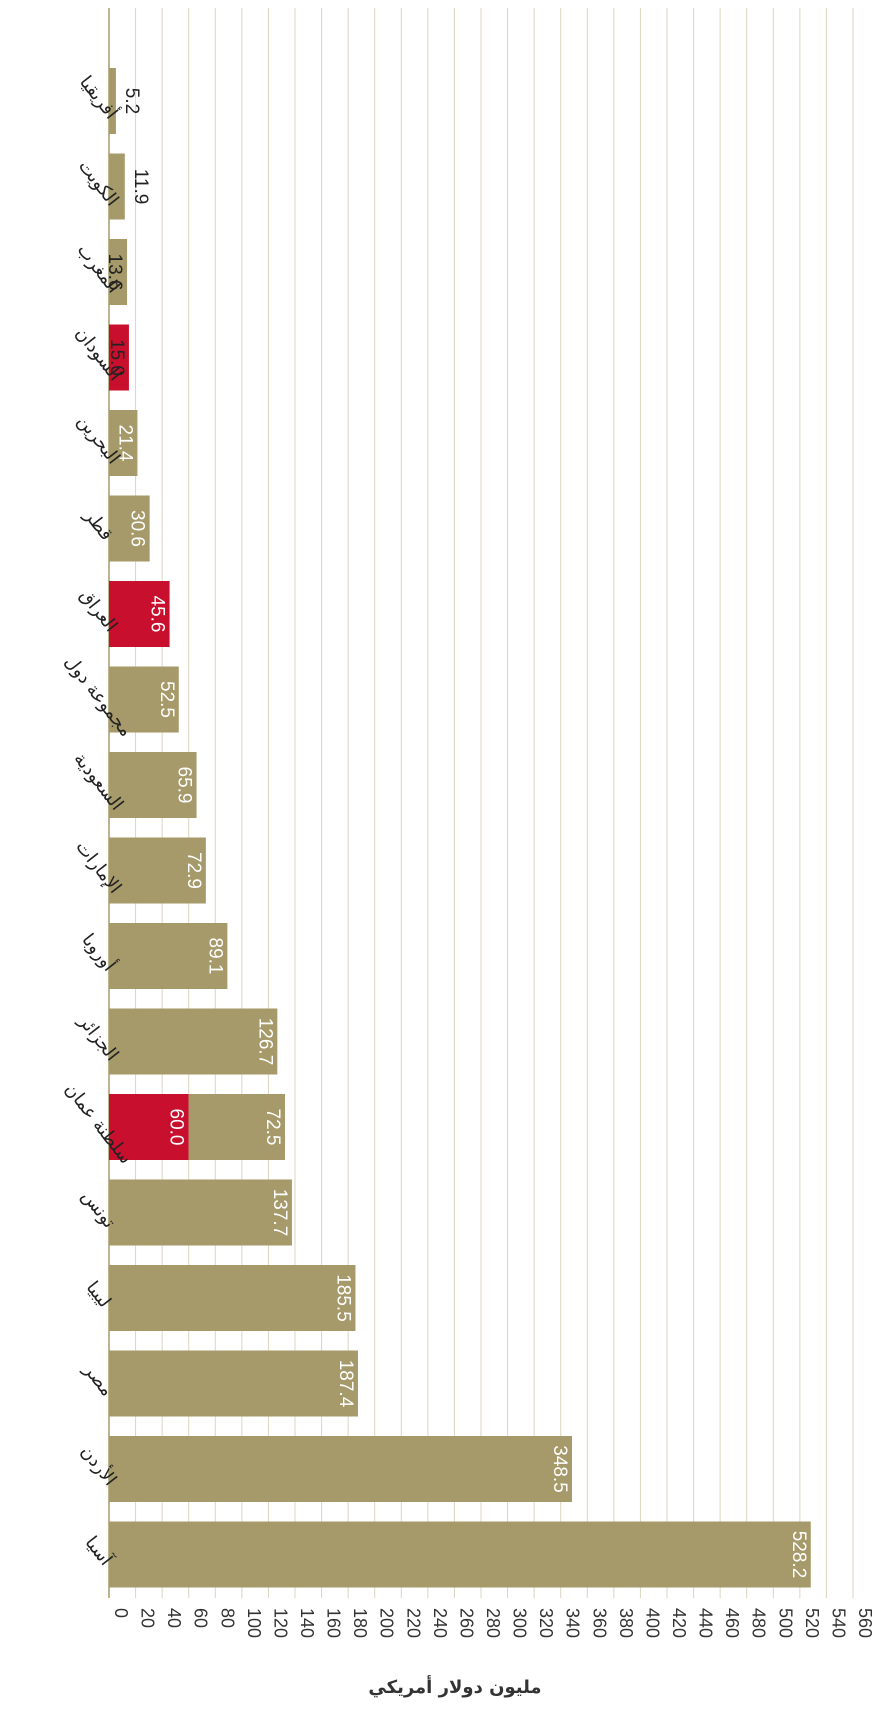  I want to click on x-tick-label: 460, so click(732, 1623).